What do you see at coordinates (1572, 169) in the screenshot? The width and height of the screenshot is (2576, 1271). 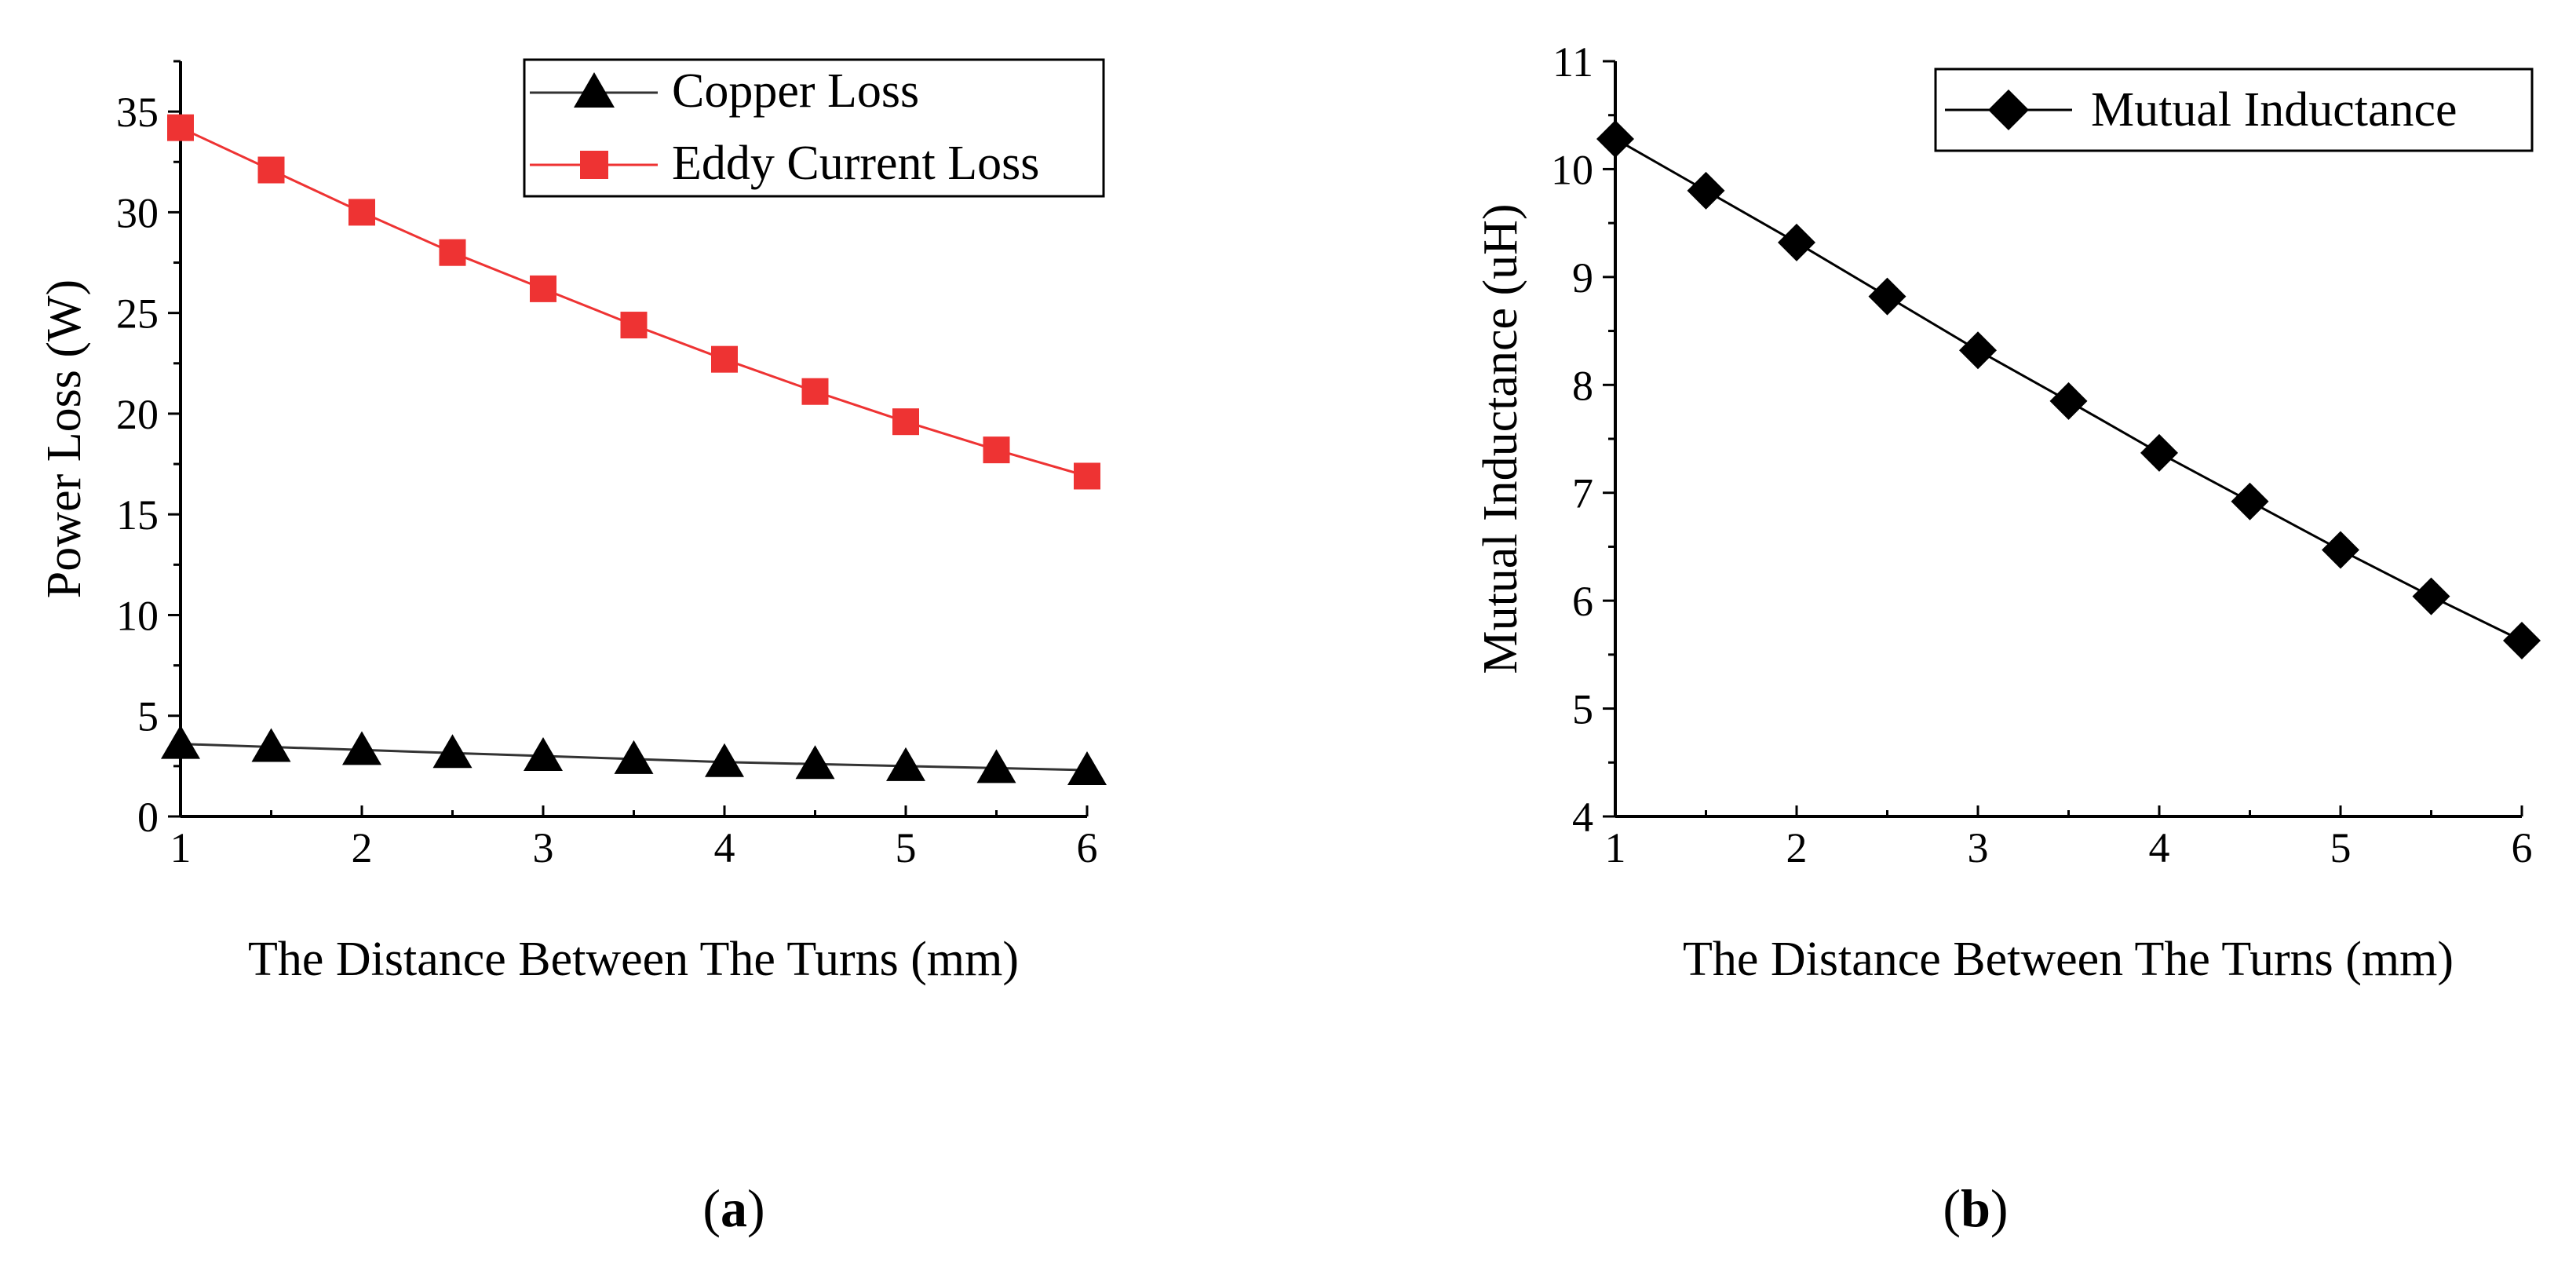 I see `panel-b-y-tick-label: 10` at bounding box center [1572, 169].